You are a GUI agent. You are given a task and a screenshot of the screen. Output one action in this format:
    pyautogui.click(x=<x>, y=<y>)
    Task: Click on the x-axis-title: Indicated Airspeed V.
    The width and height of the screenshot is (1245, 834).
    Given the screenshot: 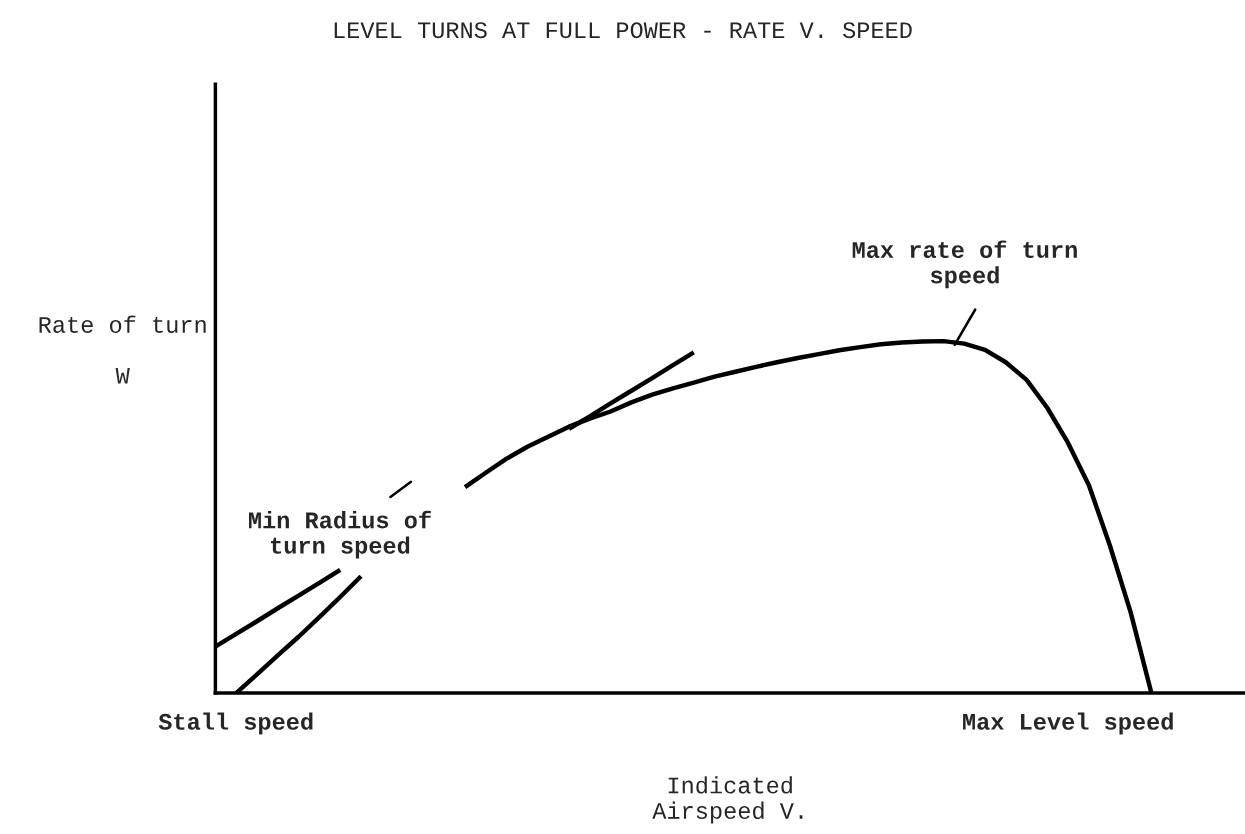 What is the action you would take?
    pyautogui.click(x=727, y=800)
    